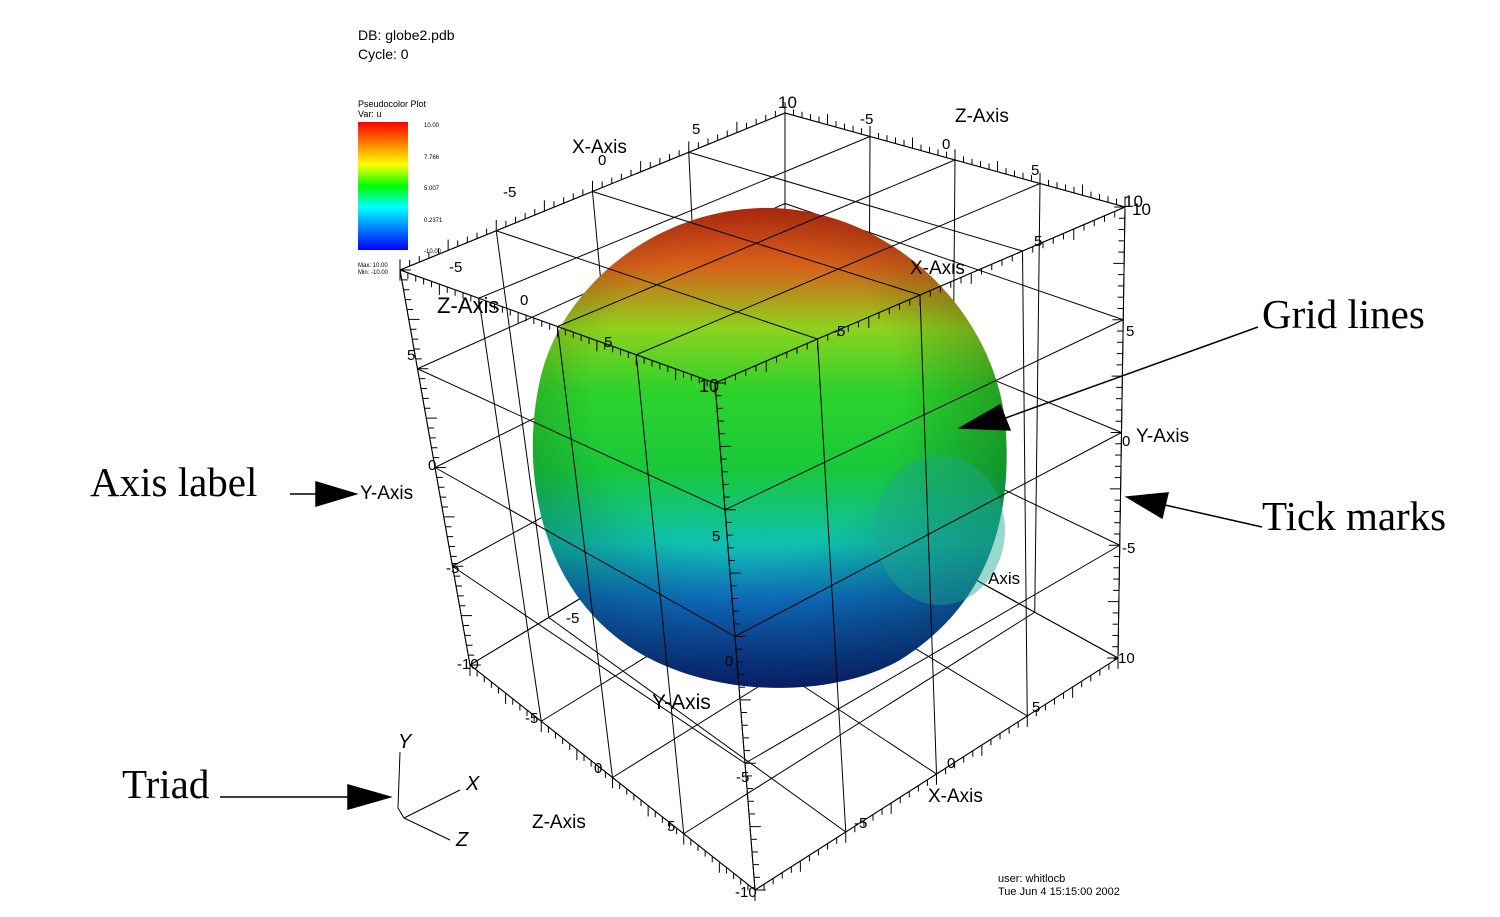 Image resolution: width=1500 pixels, height=917 pixels. Describe the element at coordinates (392, 104) in the screenshot. I see `legend-title: Pseudocolor Plot` at that location.